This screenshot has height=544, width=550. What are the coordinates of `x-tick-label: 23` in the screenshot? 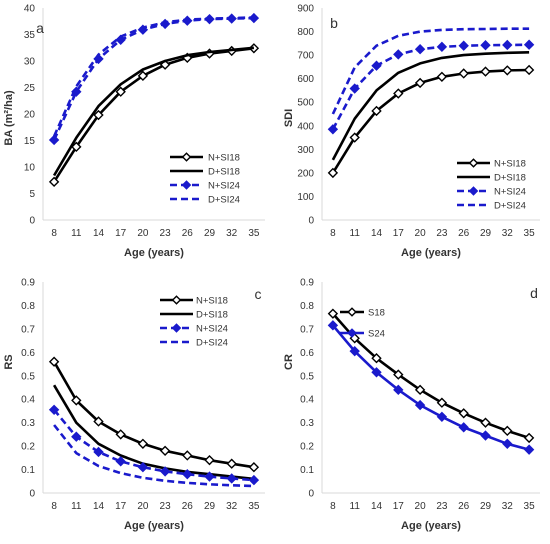 It's located at (442, 233).